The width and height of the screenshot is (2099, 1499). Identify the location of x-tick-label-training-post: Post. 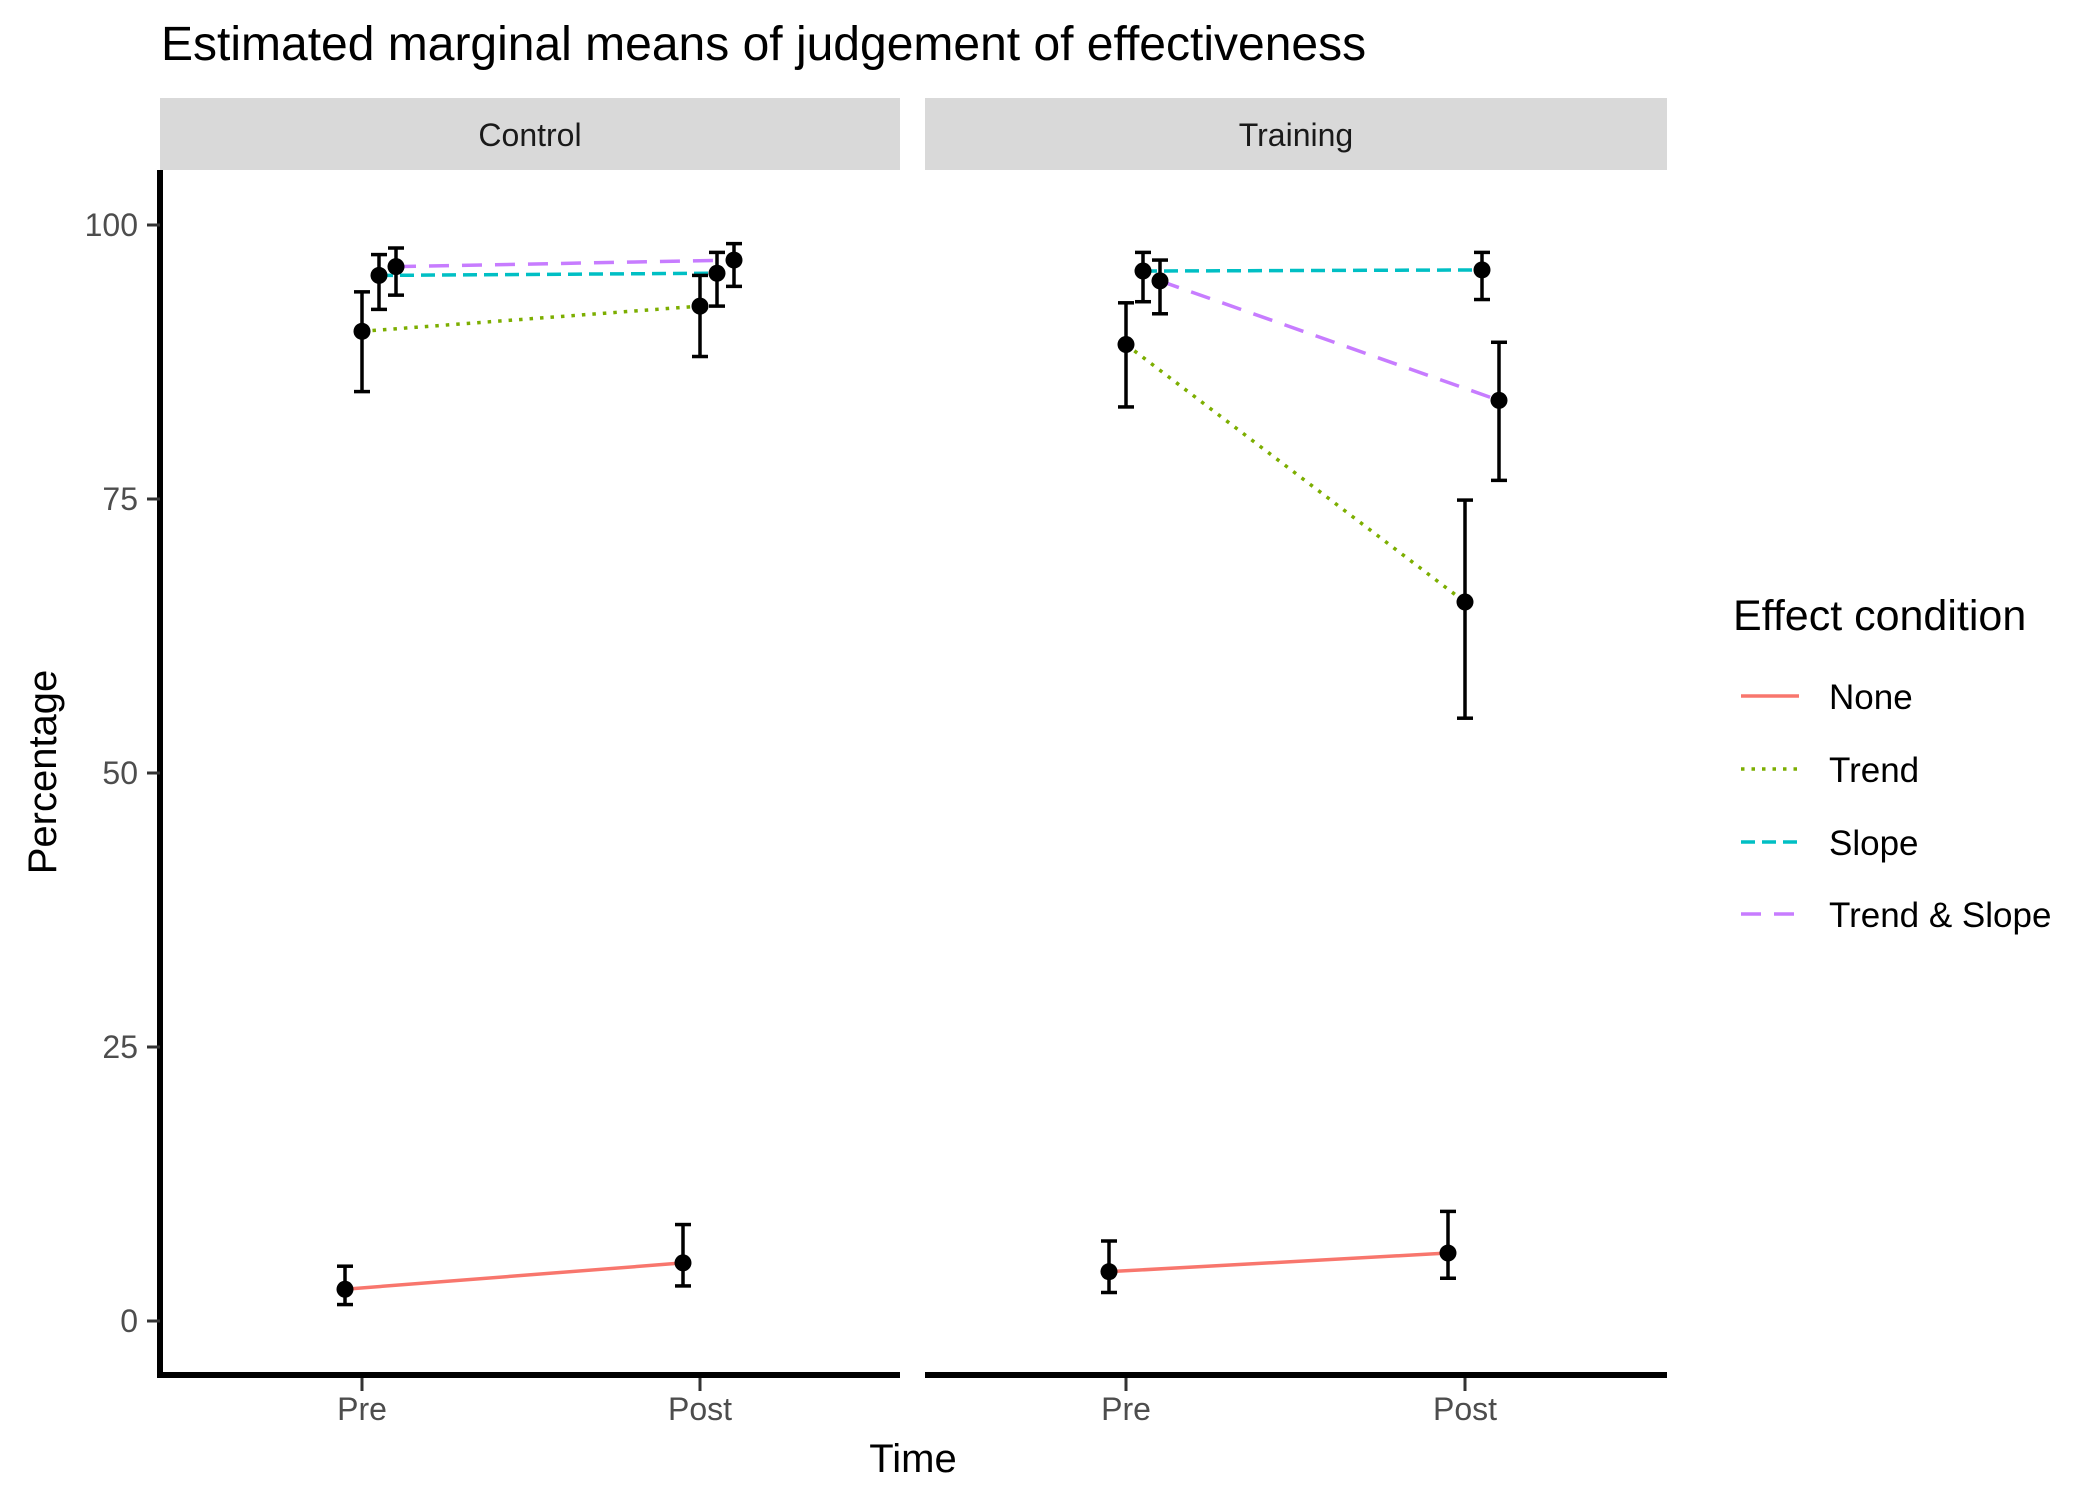
(1465, 1409).